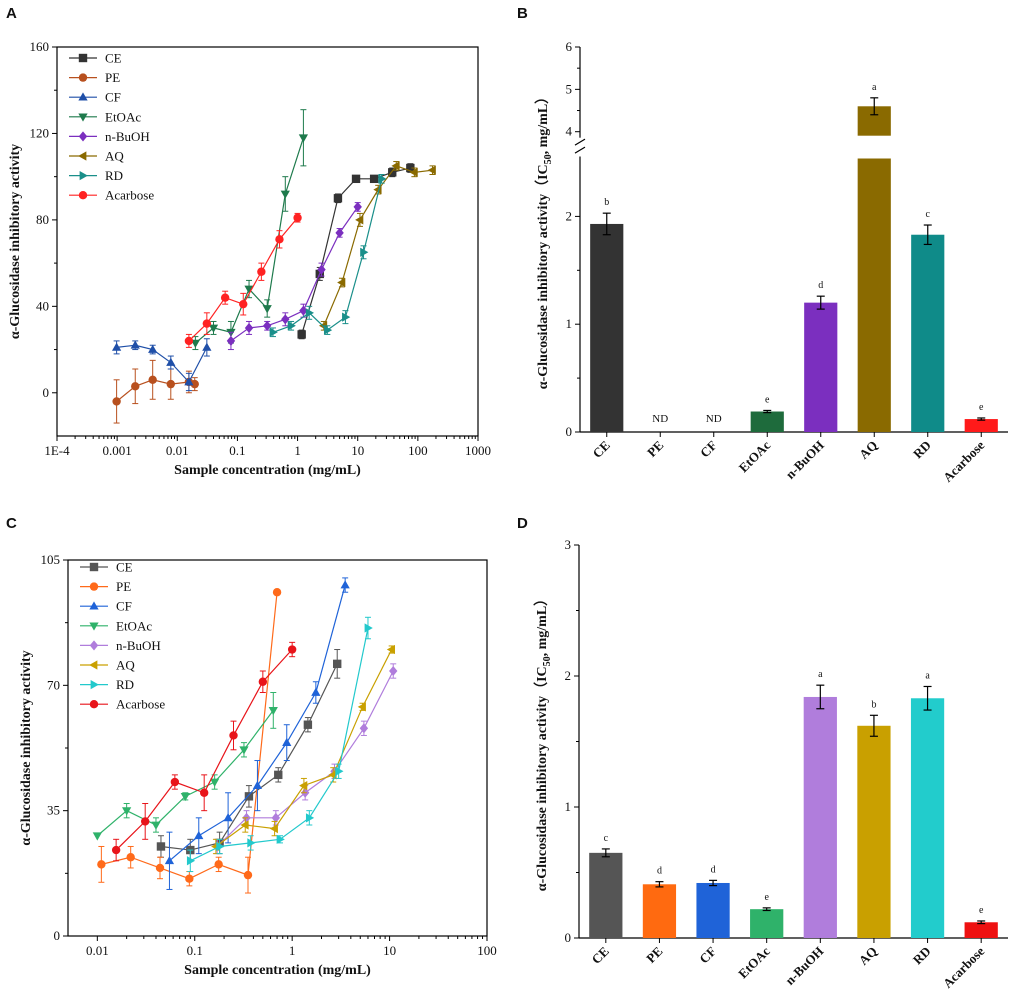 Image resolution: width=1021 pixels, height=1001 pixels. Describe the element at coordinates (868, 956) in the screenshot. I see `category-label: AQ` at that location.